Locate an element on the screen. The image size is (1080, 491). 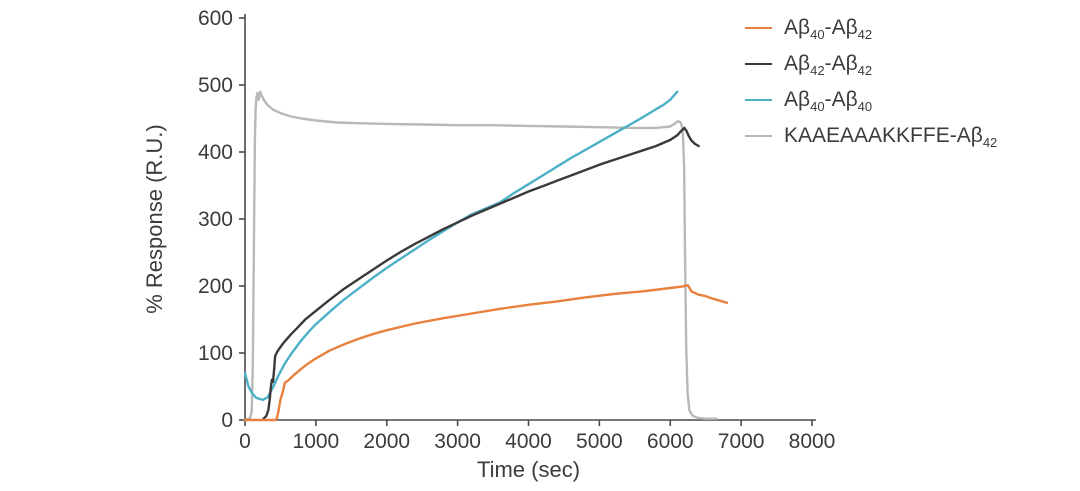
y-tick-label: 600 is located at coordinates (215, 18).